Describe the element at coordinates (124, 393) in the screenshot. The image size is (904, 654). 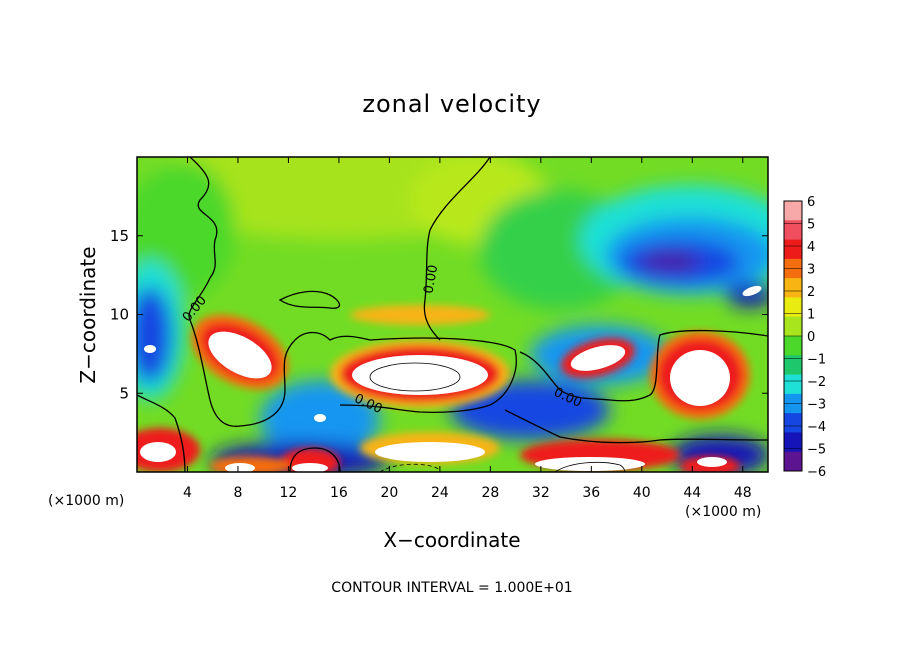
I see `y-tick-label: 5` at that location.